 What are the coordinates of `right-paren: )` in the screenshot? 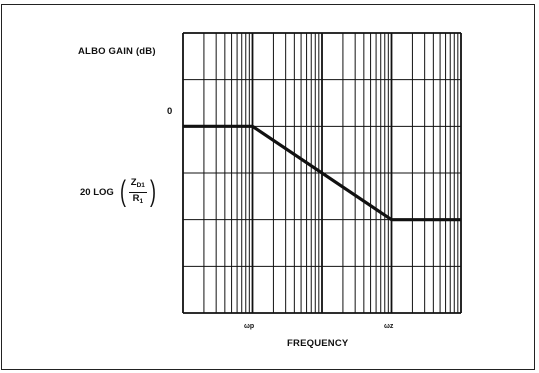 It's located at (152, 191).